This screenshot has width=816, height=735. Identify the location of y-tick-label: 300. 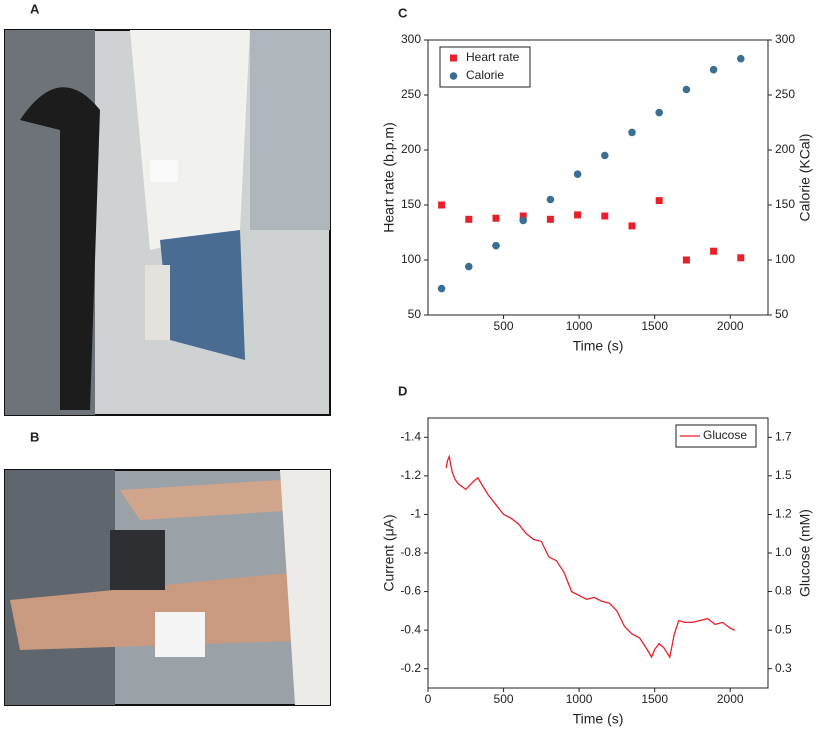
(411, 39).